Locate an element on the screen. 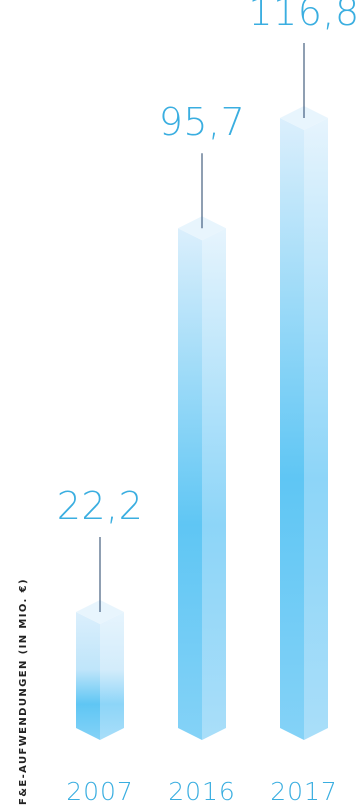 This screenshot has width=363, height=808. value-label-2007: 22,2 is located at coordinates (100, 506).